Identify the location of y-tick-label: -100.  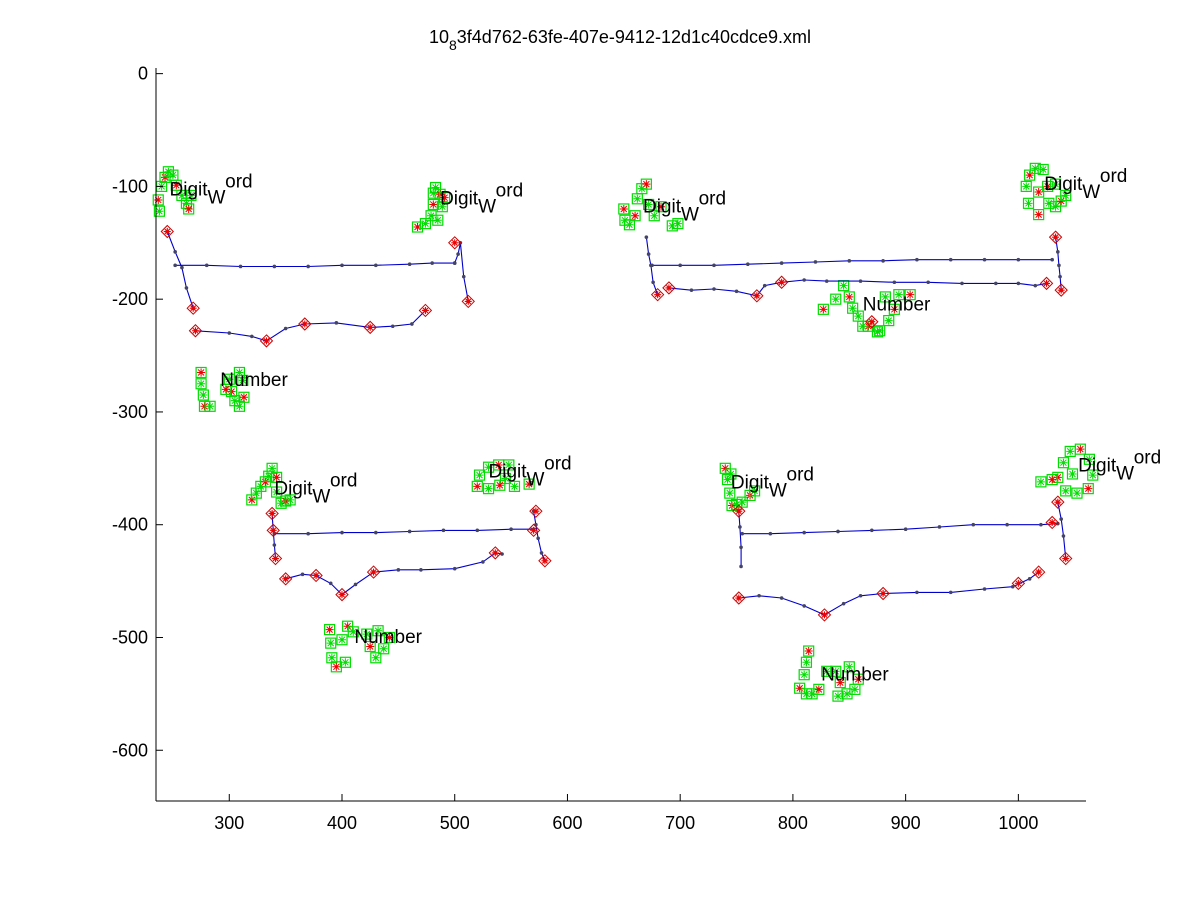
(130, 186).